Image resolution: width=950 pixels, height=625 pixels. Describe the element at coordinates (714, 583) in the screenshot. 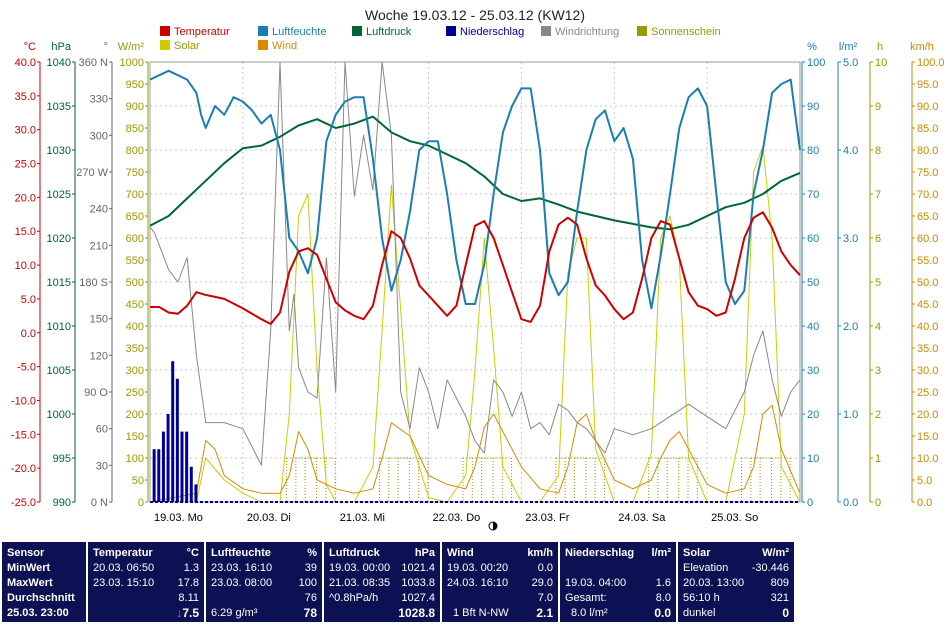

I see `solar-max-ts: 20.03. 13:00` at that location.